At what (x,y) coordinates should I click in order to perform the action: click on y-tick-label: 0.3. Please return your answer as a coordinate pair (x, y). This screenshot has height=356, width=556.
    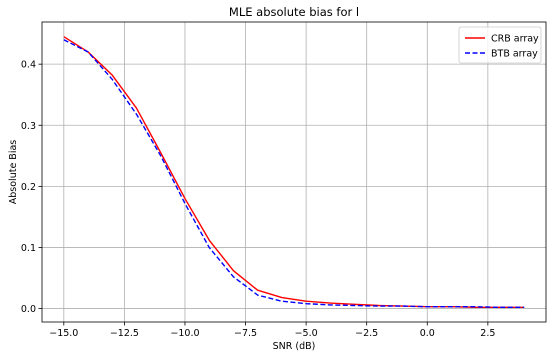
    Looking at the image, I should click on (28, 126).